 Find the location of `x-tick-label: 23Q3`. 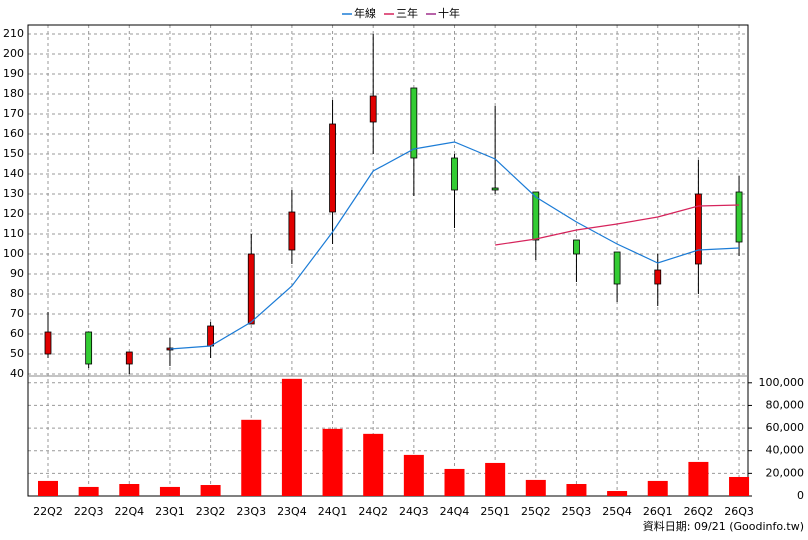

x-tick-label: 23Q3 is located at coordinates (251, 511).